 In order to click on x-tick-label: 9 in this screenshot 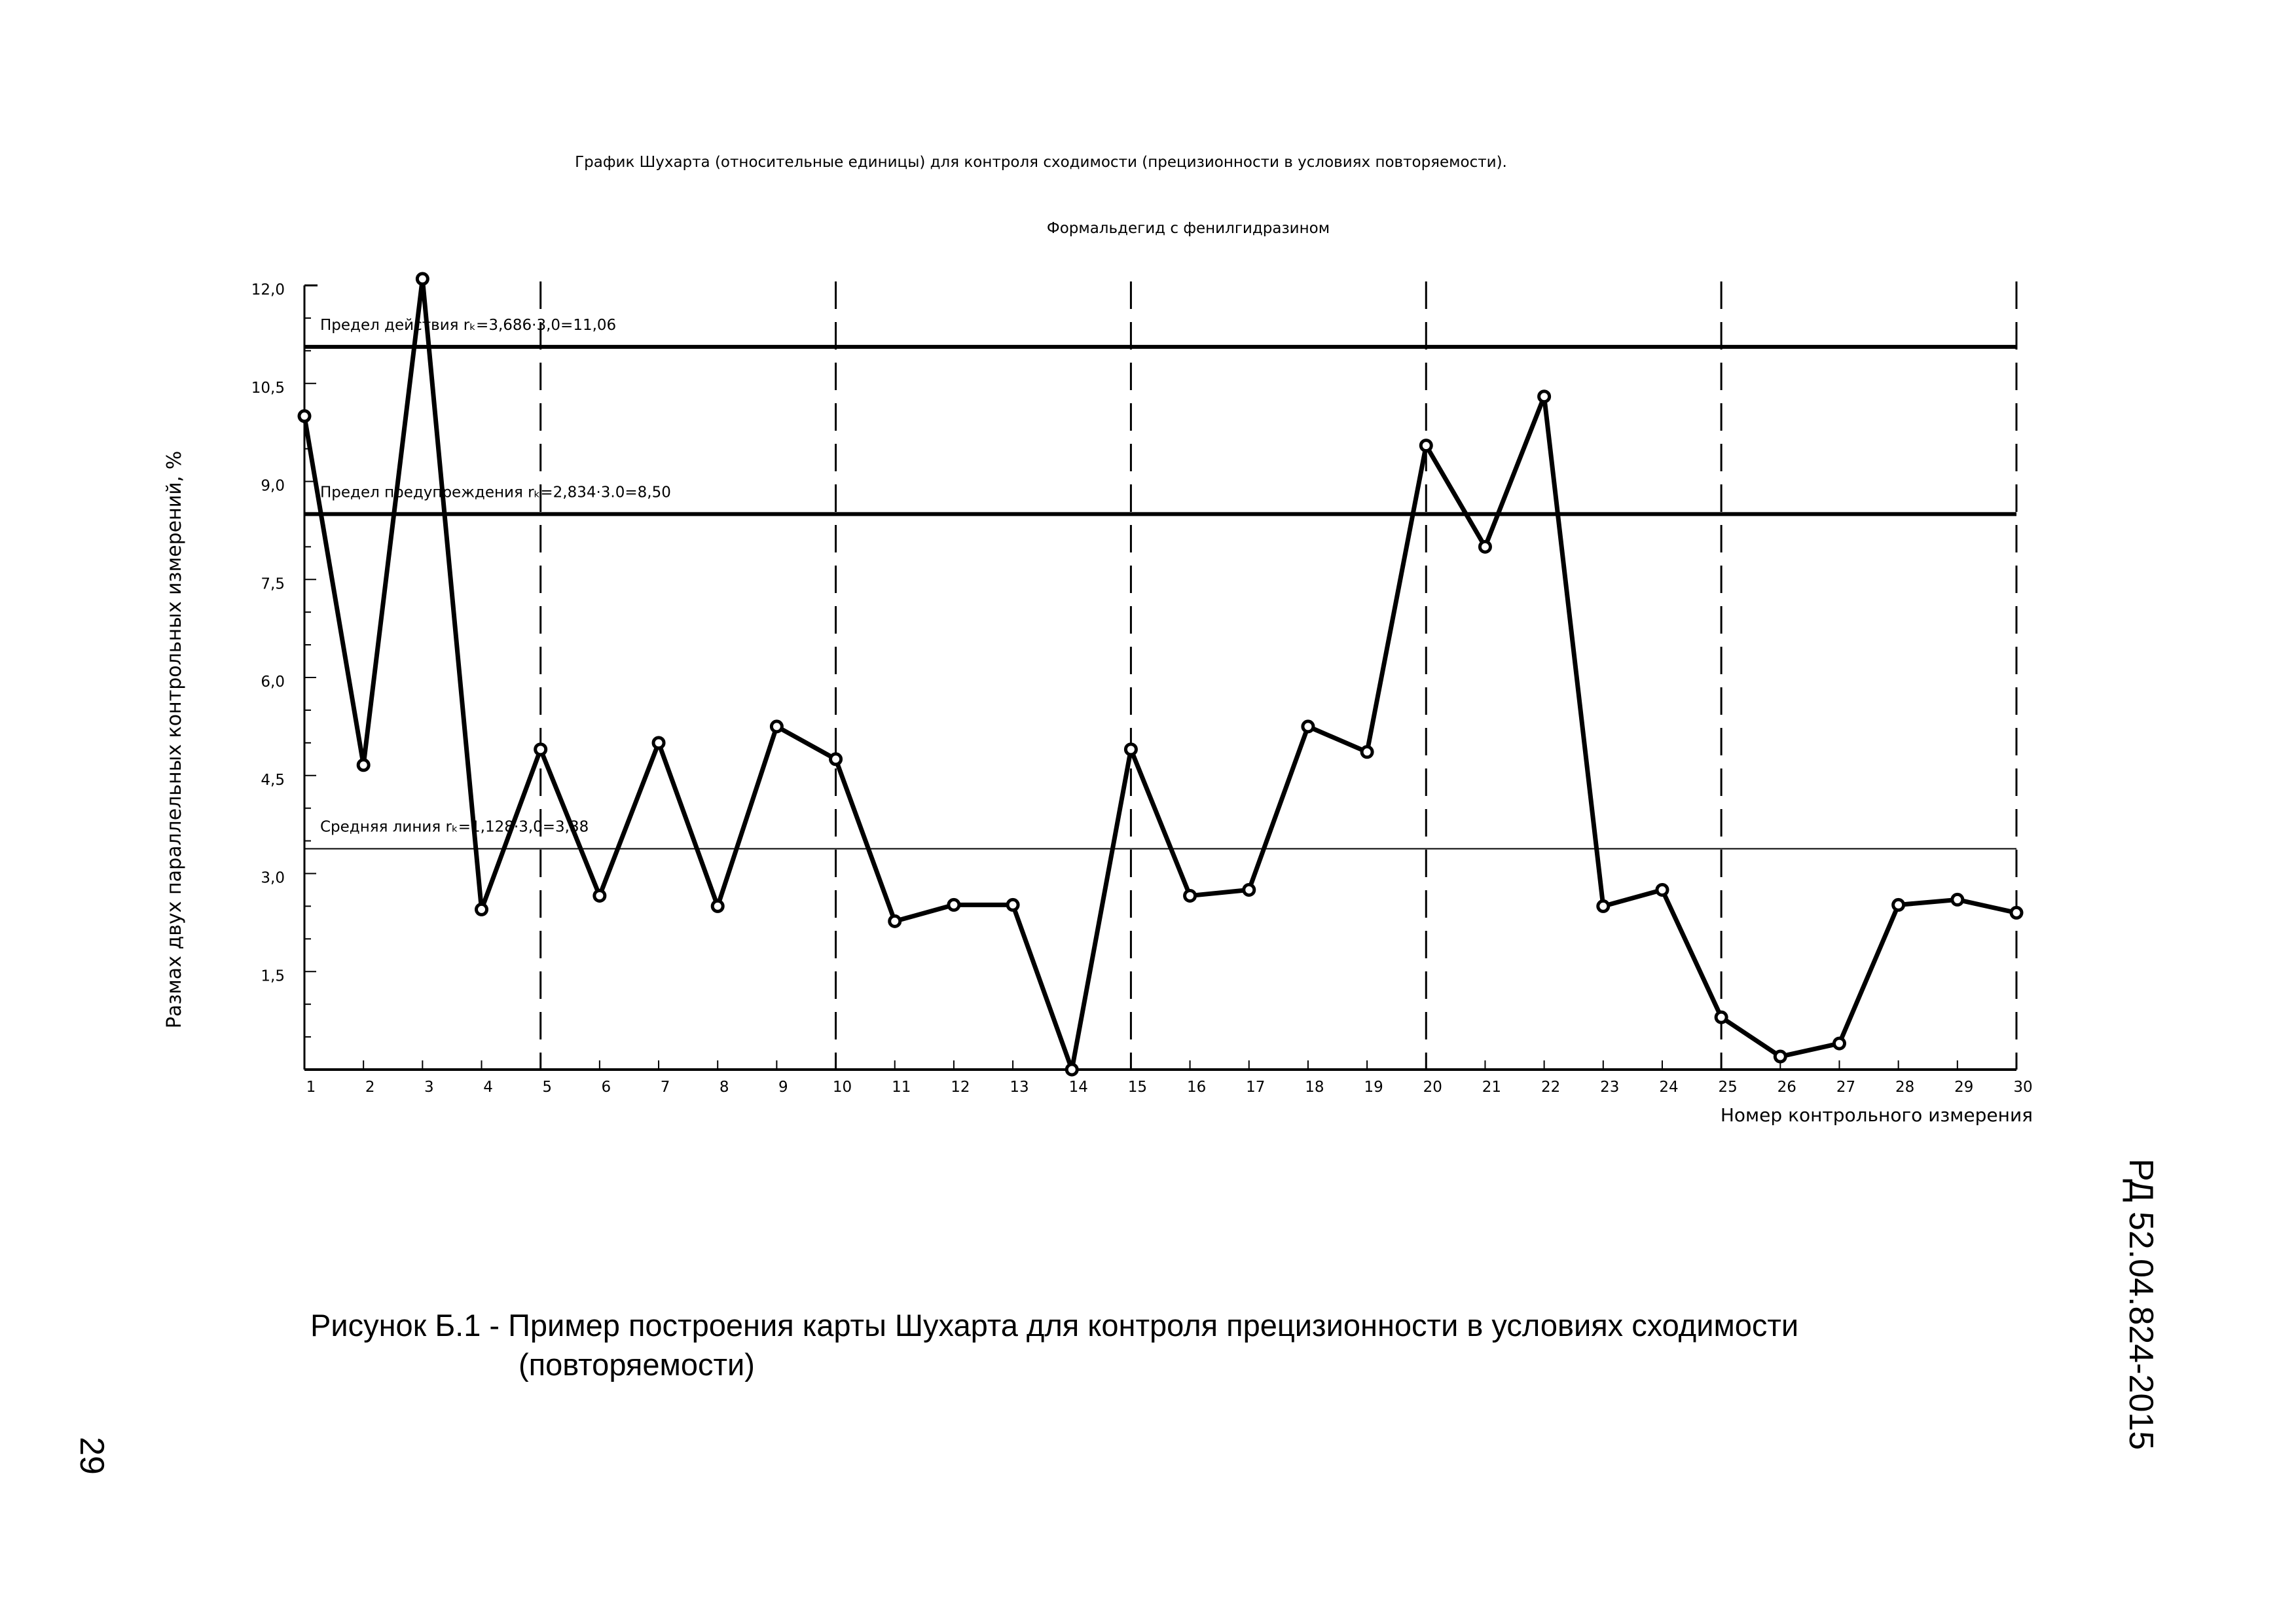, I will do `click(783, 1087)`.